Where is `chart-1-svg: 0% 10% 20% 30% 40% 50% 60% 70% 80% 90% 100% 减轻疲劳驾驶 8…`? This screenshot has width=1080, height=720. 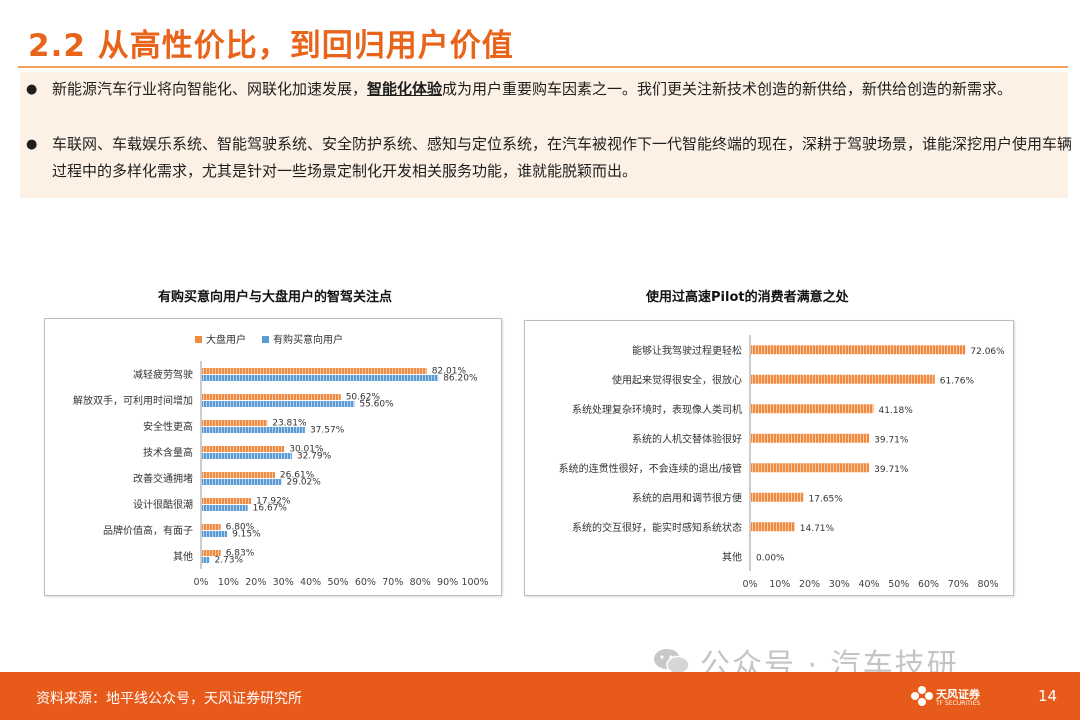
chart-1-svg: 0% 10% 20% 30% 40% 50% 60% 70% 80% 90% 100% 减轻疲劳驾驶 8… is located at coordinates (281, 460).